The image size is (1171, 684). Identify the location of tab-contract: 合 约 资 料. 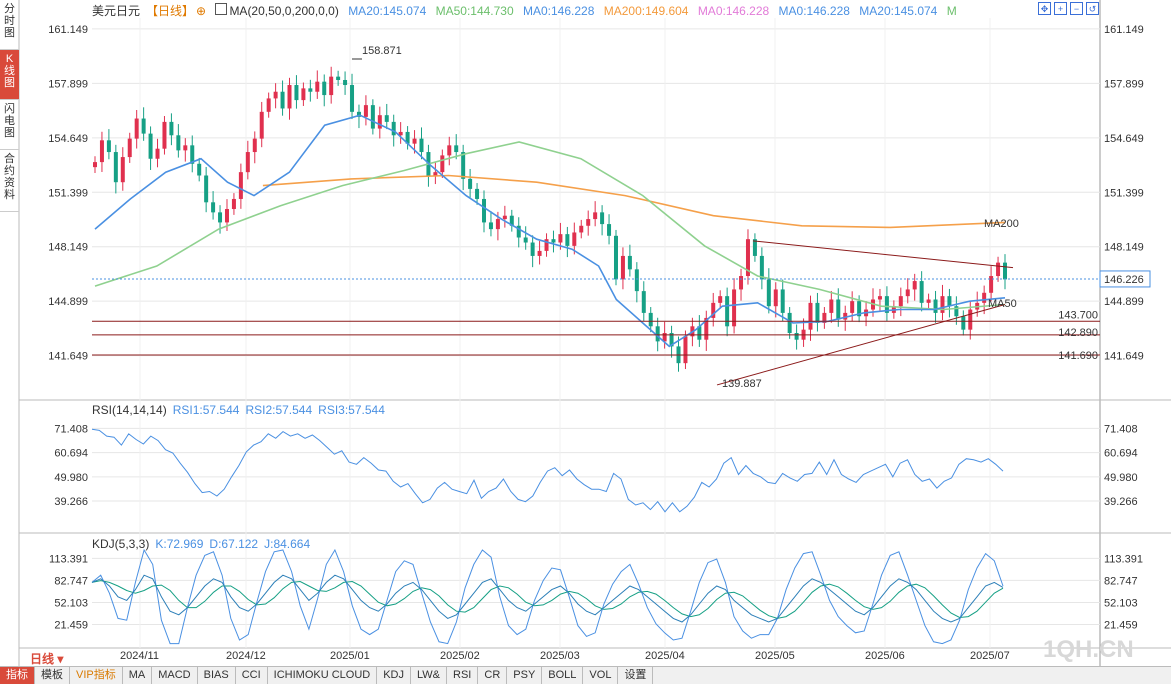
(9, 181).